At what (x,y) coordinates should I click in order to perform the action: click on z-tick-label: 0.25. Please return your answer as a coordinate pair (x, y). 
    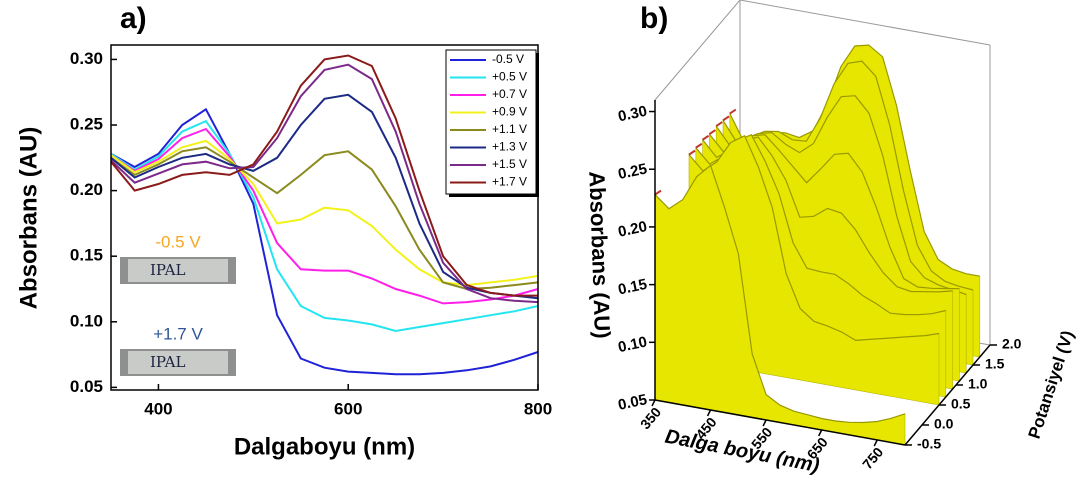
    Looking at the image, I should click on (633, 171).